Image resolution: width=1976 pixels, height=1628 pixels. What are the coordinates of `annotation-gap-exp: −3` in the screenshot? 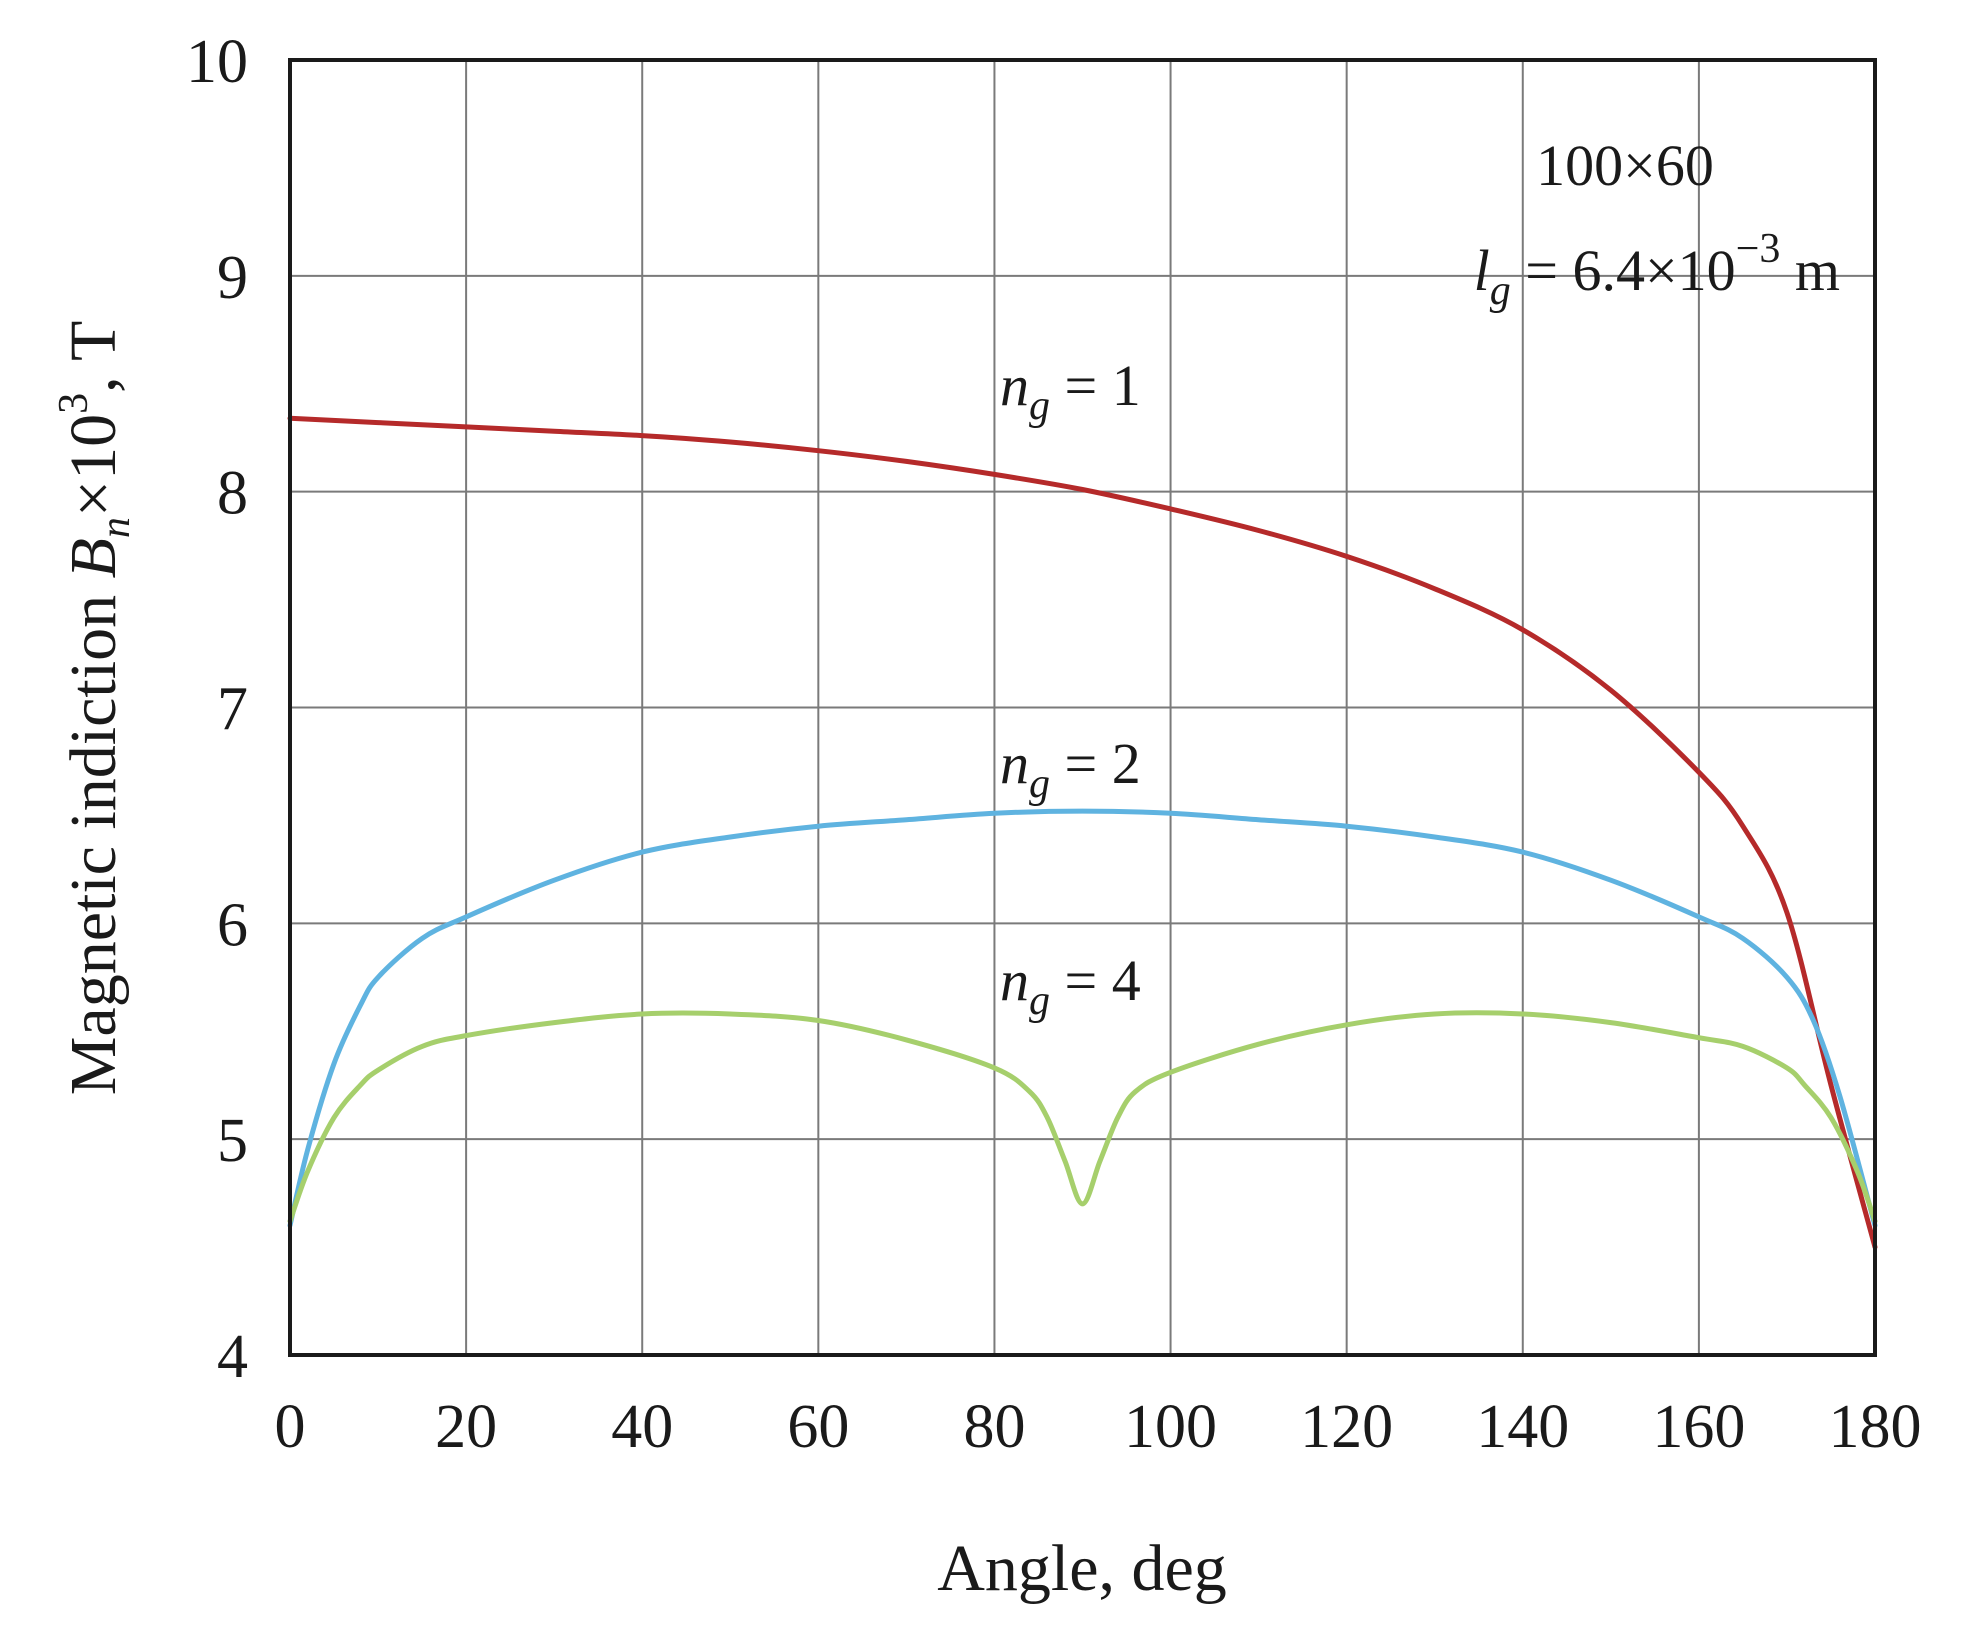 It's located at (1758, 249).